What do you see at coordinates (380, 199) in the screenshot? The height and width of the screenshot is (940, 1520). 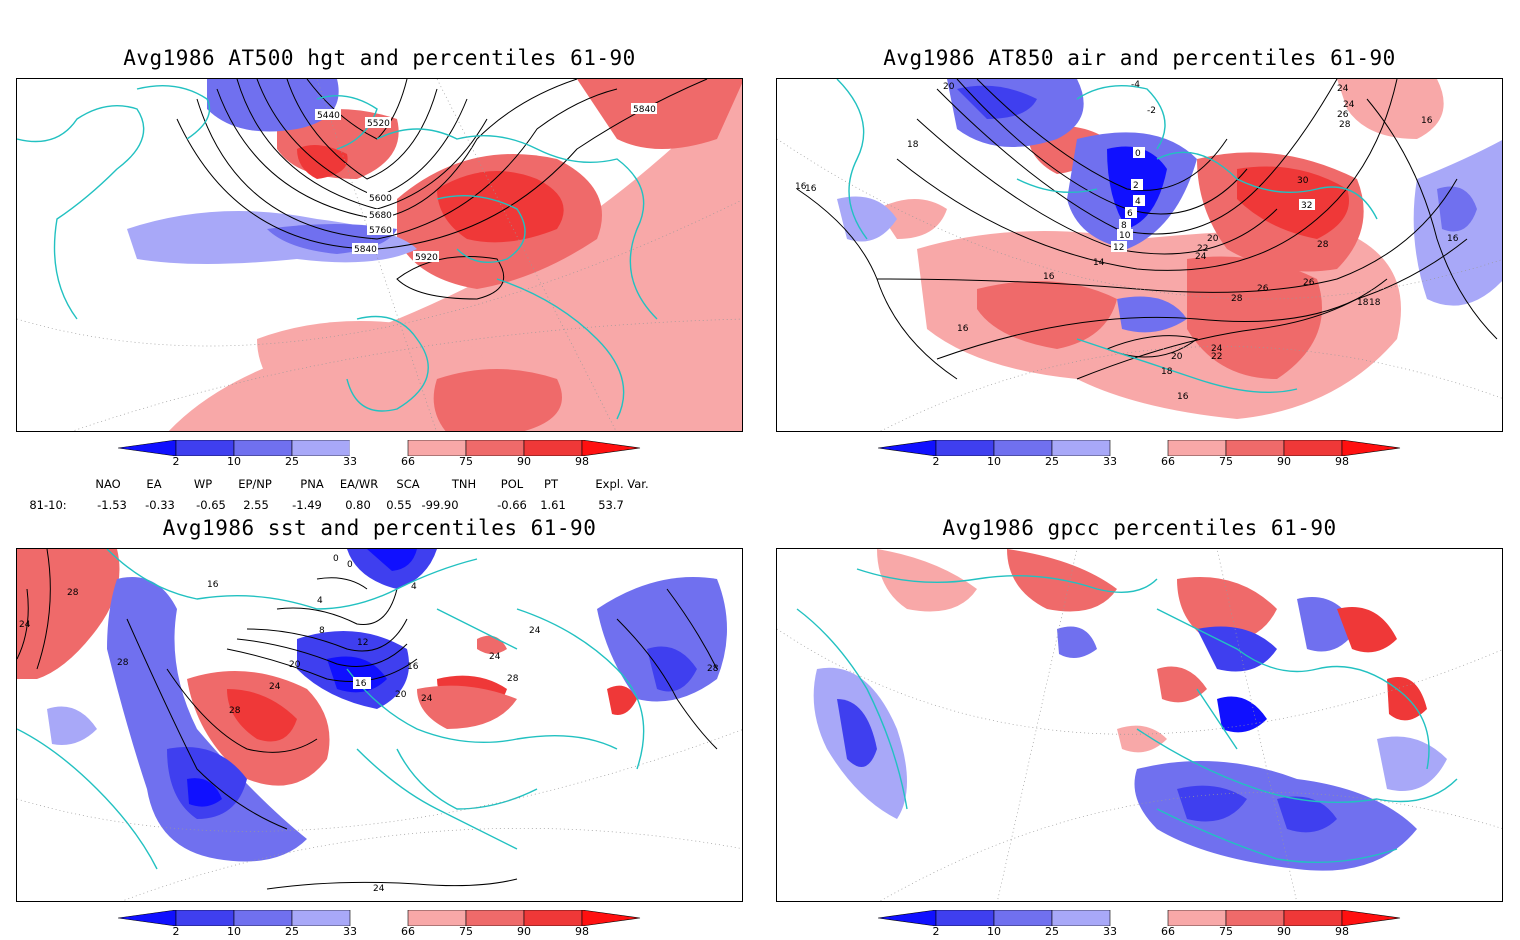 I see `svg-text: 5600` at bounding box center [380, 199].